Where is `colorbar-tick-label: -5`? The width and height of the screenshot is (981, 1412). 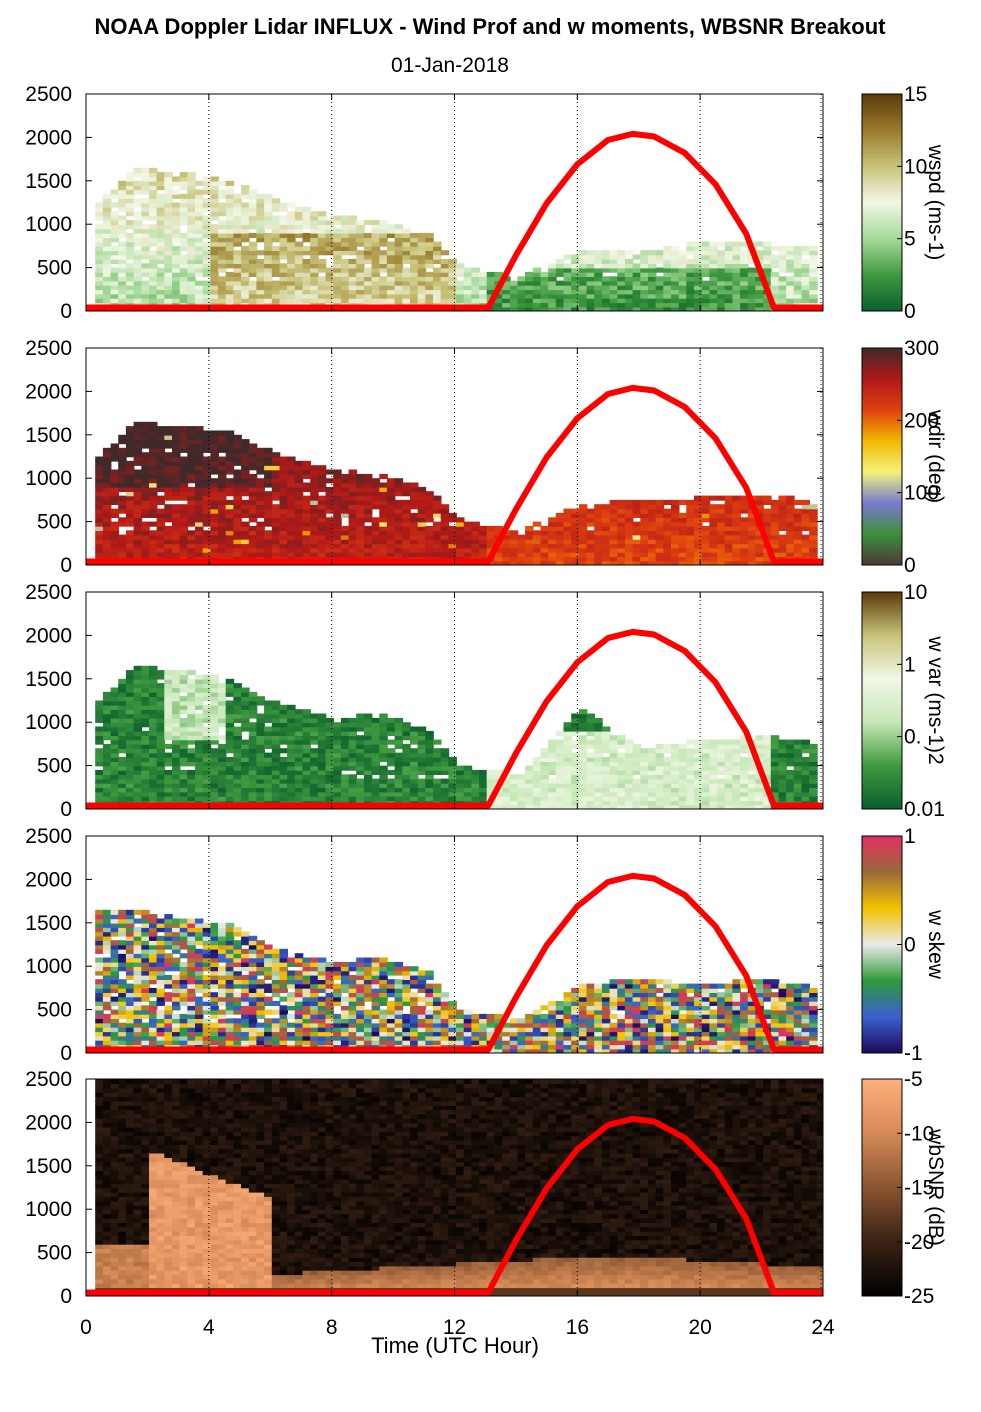 colorbar-tick-label: -5 is located at coordinates (913, 1079).